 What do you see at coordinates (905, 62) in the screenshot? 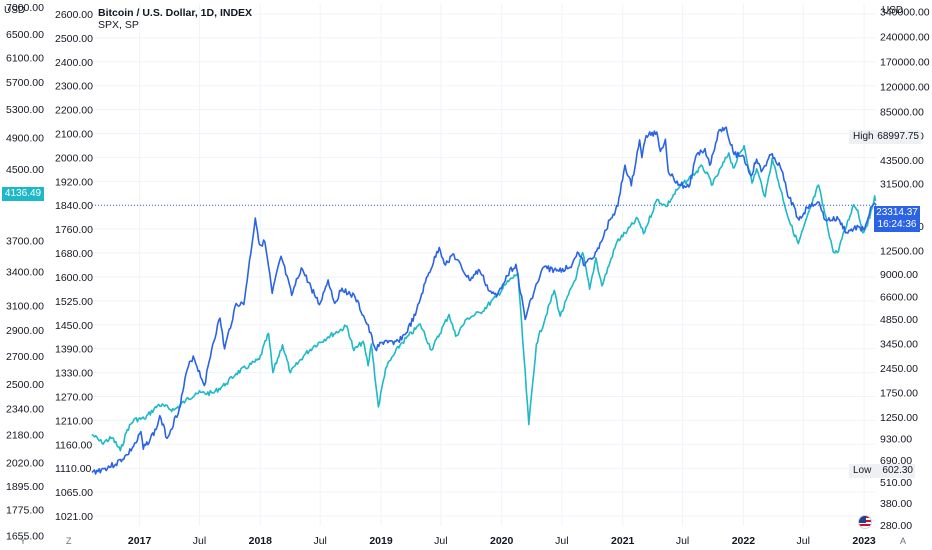
I see `btc-tick-label: 170000.00` at bounding box center [905, 62].